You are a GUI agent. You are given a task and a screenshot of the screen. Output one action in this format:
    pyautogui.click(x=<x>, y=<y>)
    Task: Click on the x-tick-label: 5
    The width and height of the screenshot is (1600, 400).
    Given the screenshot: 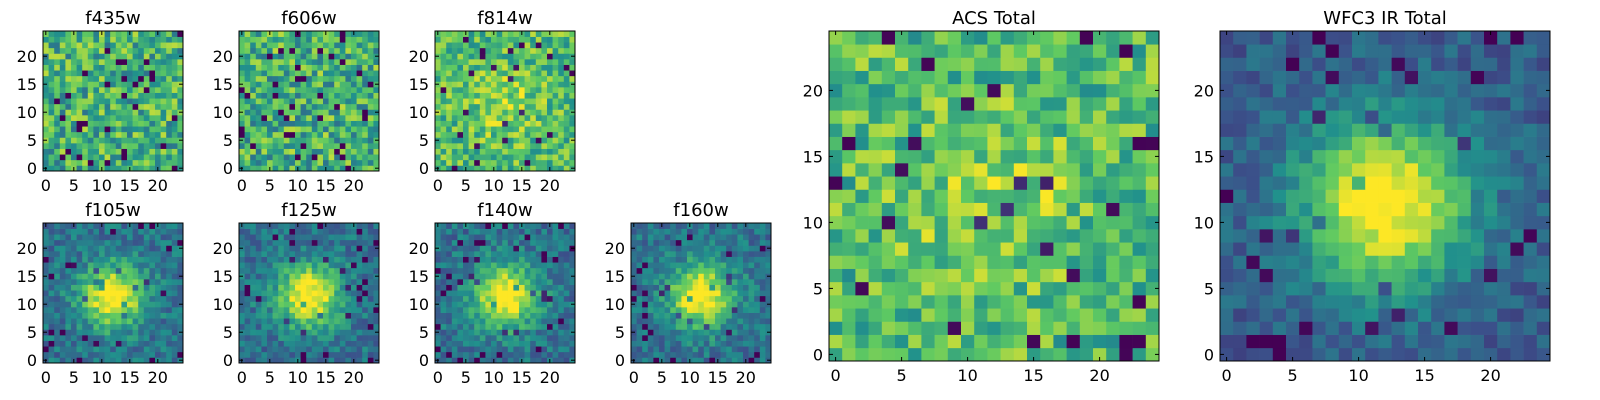 What is the action you would take?
    pyautogui.click(x=270, y=185)
    